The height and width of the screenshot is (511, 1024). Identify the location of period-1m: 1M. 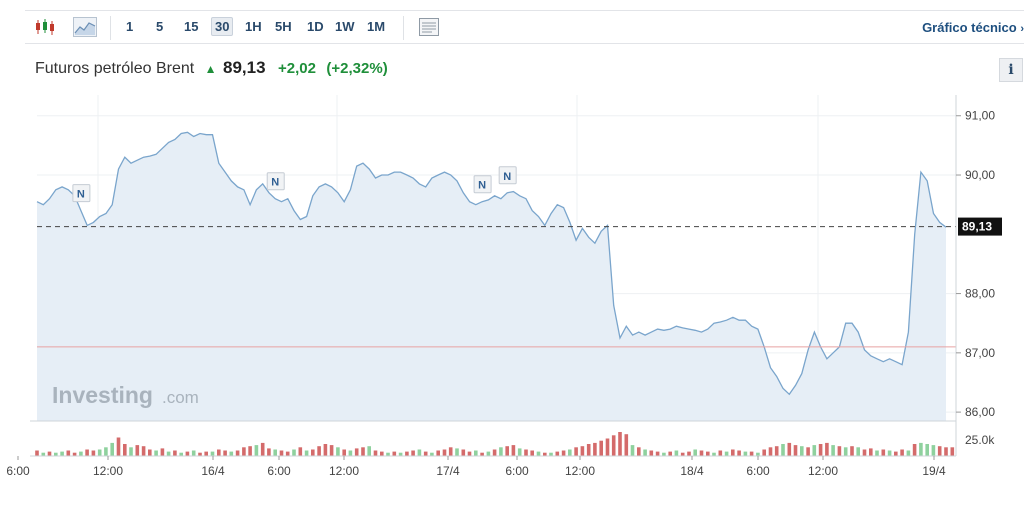
(376, 26).